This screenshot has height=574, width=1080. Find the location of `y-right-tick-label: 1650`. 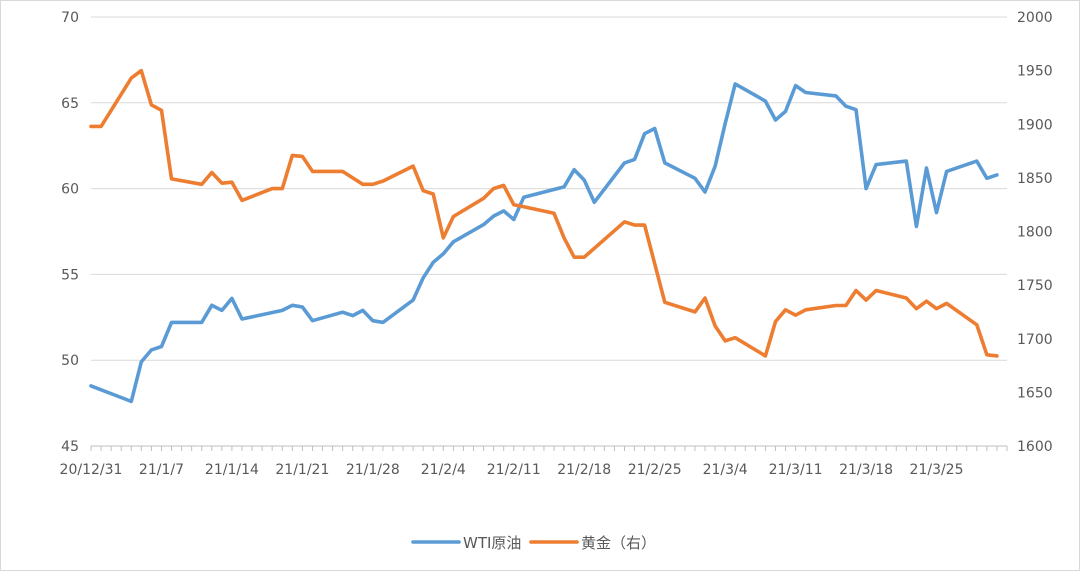

y-right-tick-label: 1650 is located at coordinates (1035, 393).